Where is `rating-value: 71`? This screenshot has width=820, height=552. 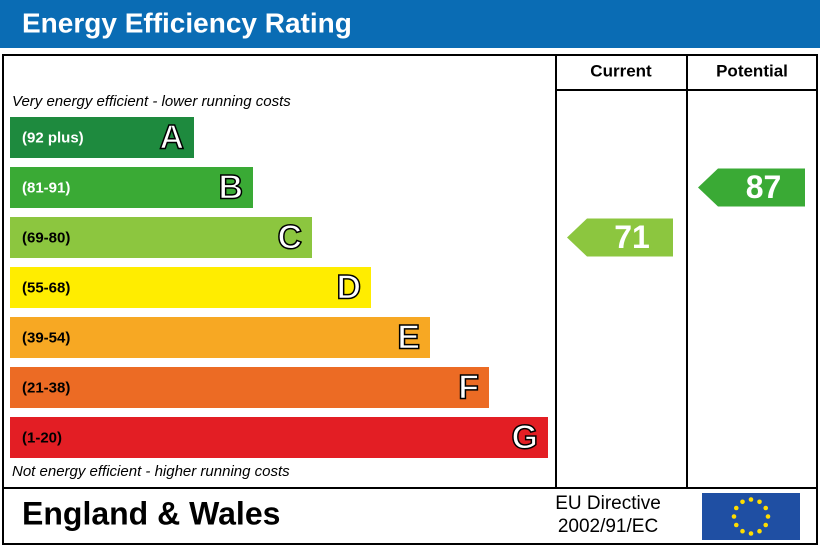
rating-value: 71 is located at coordinates (632, 237).